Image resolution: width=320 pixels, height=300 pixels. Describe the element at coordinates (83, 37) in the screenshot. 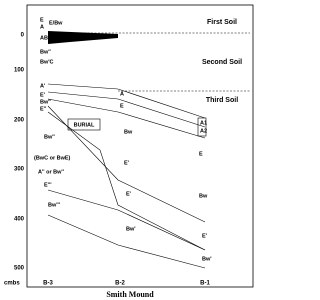

I see `first-soil-wedge` at that location.